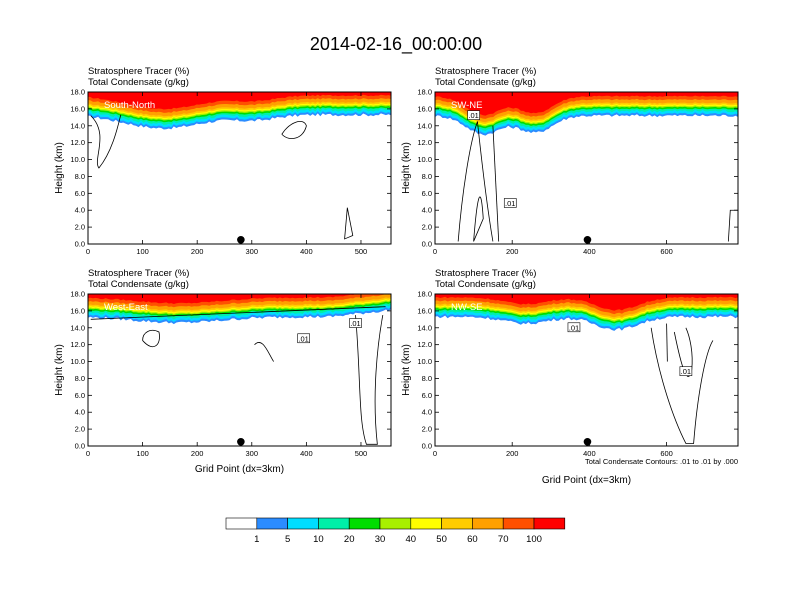 The height and width of the screenshot is (612, 792). I want to click on colorbar-label: 60, so click(472, 539).